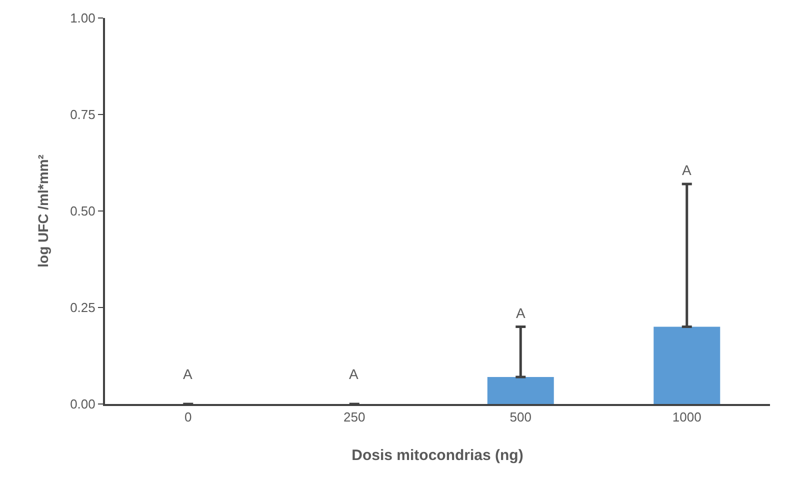 The width and height of the screenshot is (810, 488). Describe the element at coordinates (83, 404) in the screenshot. I see `y-tick-label: 0.00` at that location.